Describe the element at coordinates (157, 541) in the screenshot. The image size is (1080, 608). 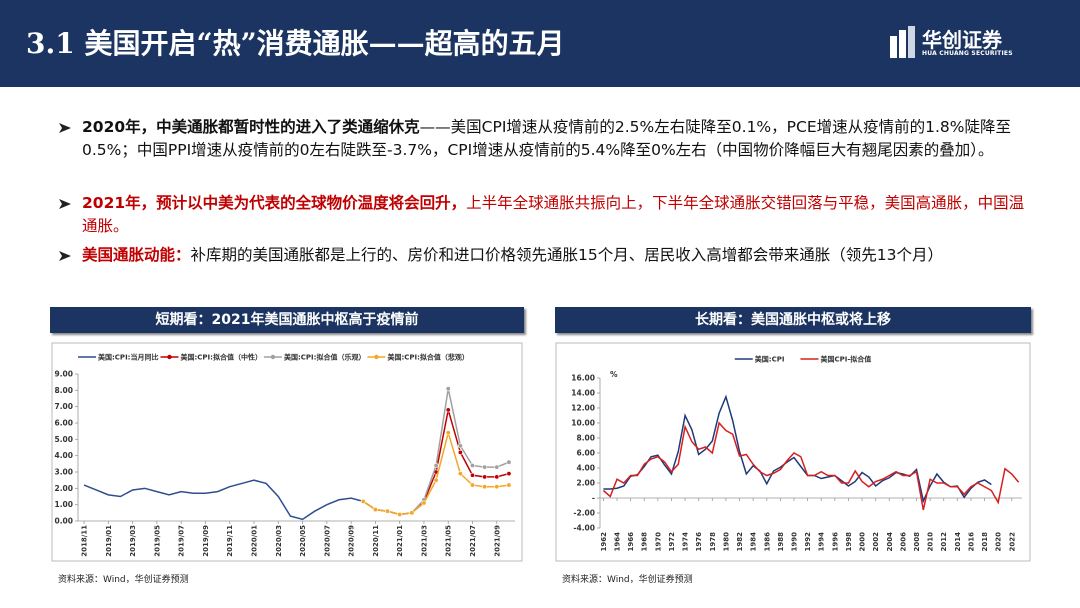
I see `x-tick-label: 2019/05` at that location.